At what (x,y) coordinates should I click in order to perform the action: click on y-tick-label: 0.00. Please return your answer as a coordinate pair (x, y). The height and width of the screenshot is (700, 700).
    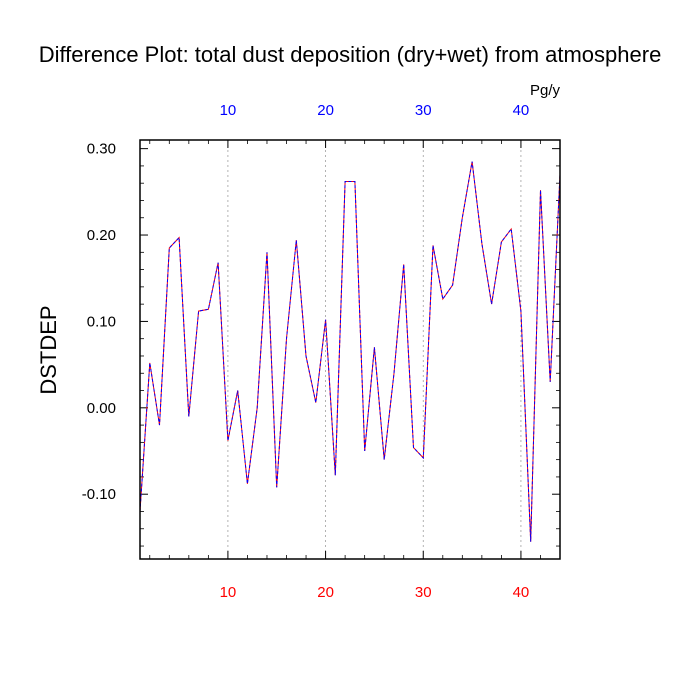
    Looking at the image, I should click on (101, 408).